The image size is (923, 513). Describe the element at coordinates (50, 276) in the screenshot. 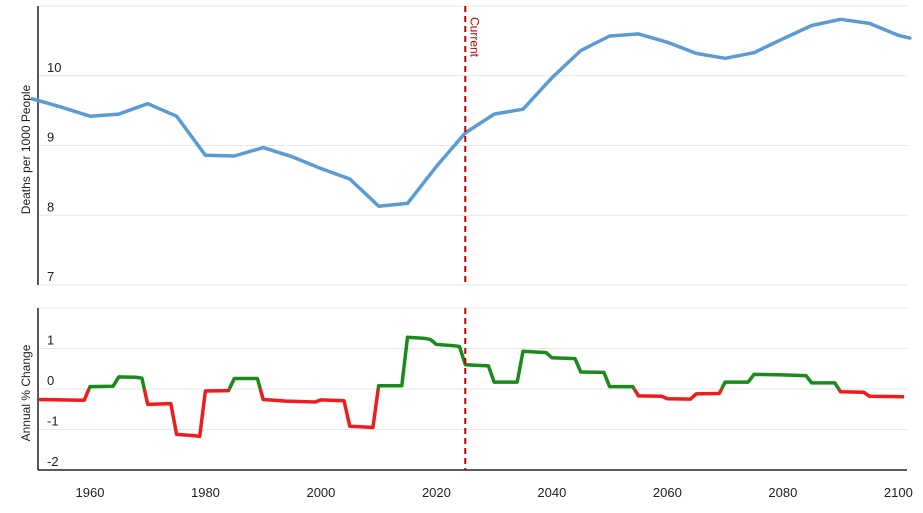

I see `top-y-tick-label: 7` at that location.